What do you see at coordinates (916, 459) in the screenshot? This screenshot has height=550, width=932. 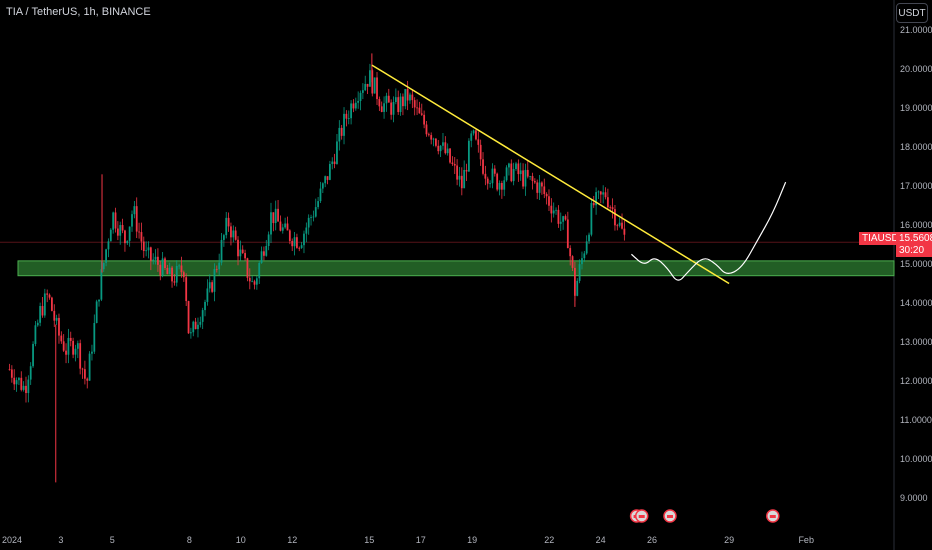 I see `y-tick-label: 10.0000` at bounding box center [916, 459].